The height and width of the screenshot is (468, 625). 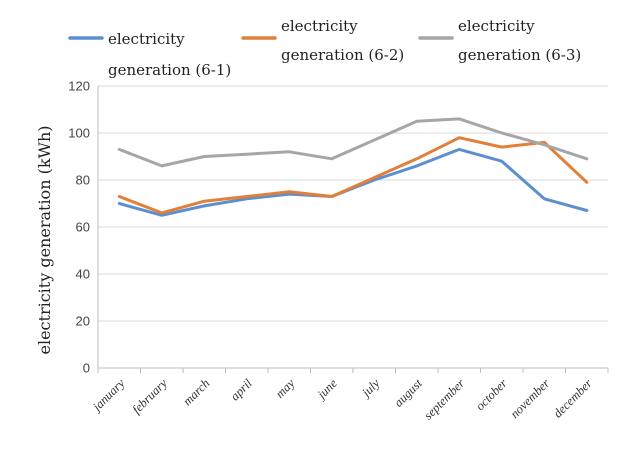 I want to click on legend-entry-1: electricity generation (6-1), so click(x=149, y=54).